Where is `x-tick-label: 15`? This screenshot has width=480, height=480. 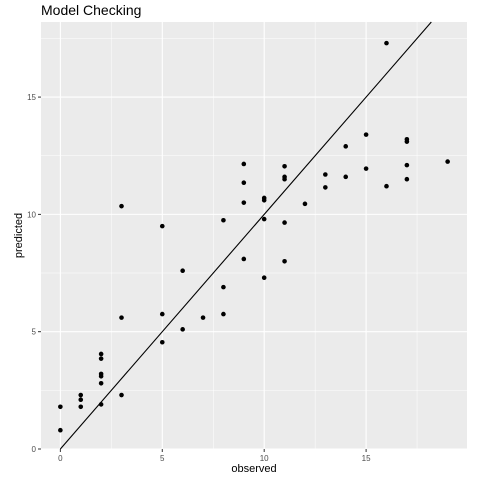 x-tick-label: 15 is located at coordinates (366, 458).